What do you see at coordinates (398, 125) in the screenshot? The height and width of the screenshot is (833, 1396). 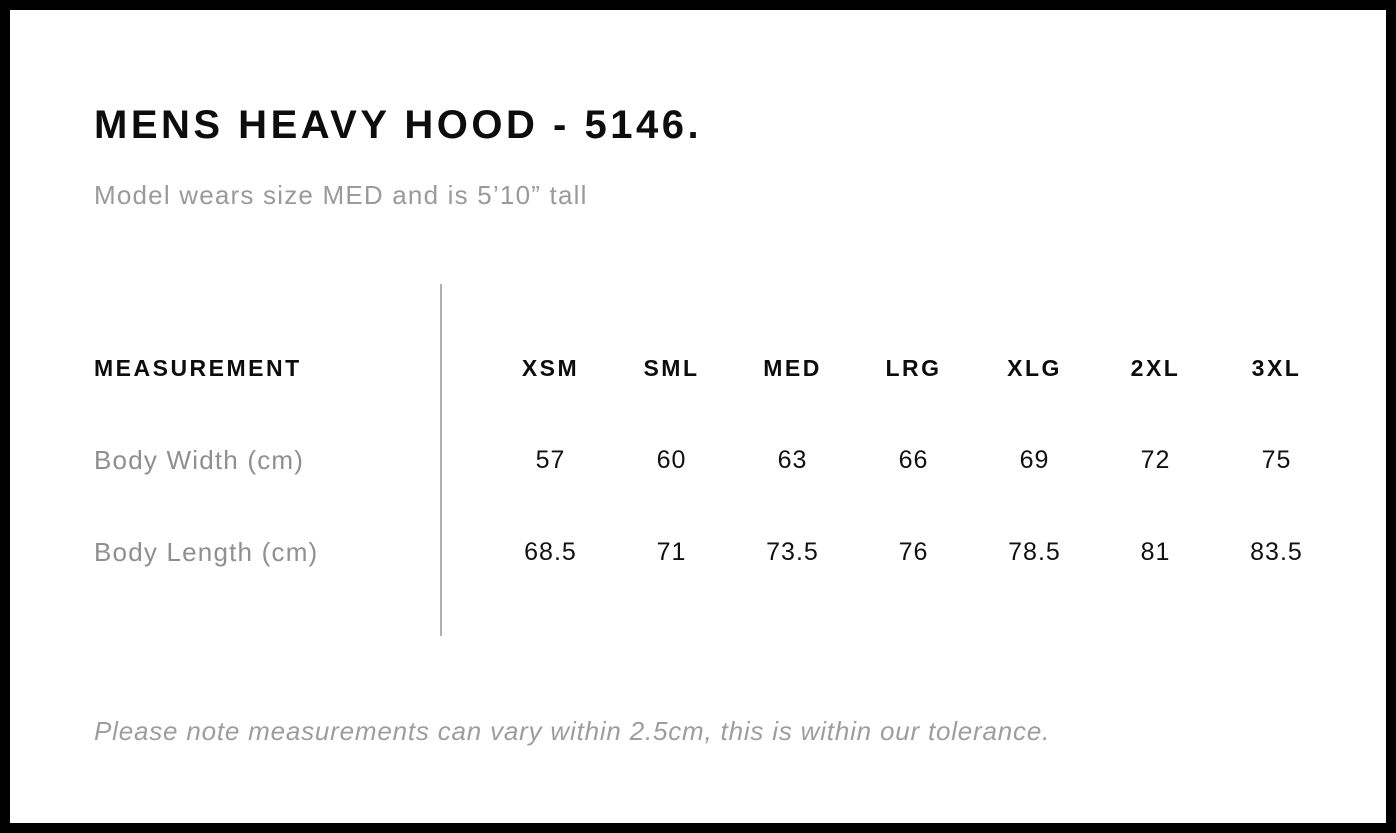 I see `page-title: MENS HEAVY HOOD - 5146.` at bounding box center [398, 125].